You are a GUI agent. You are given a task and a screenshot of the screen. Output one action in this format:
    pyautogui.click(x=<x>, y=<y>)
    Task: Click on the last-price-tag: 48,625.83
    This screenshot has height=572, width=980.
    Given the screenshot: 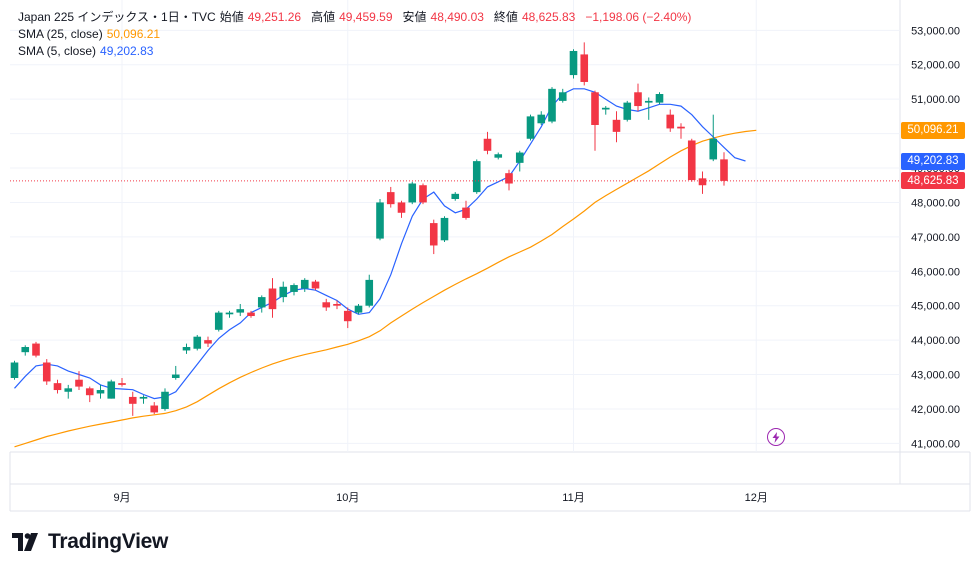 What is the action you would take?
    pyautogui.click(x=933, y=181)
    